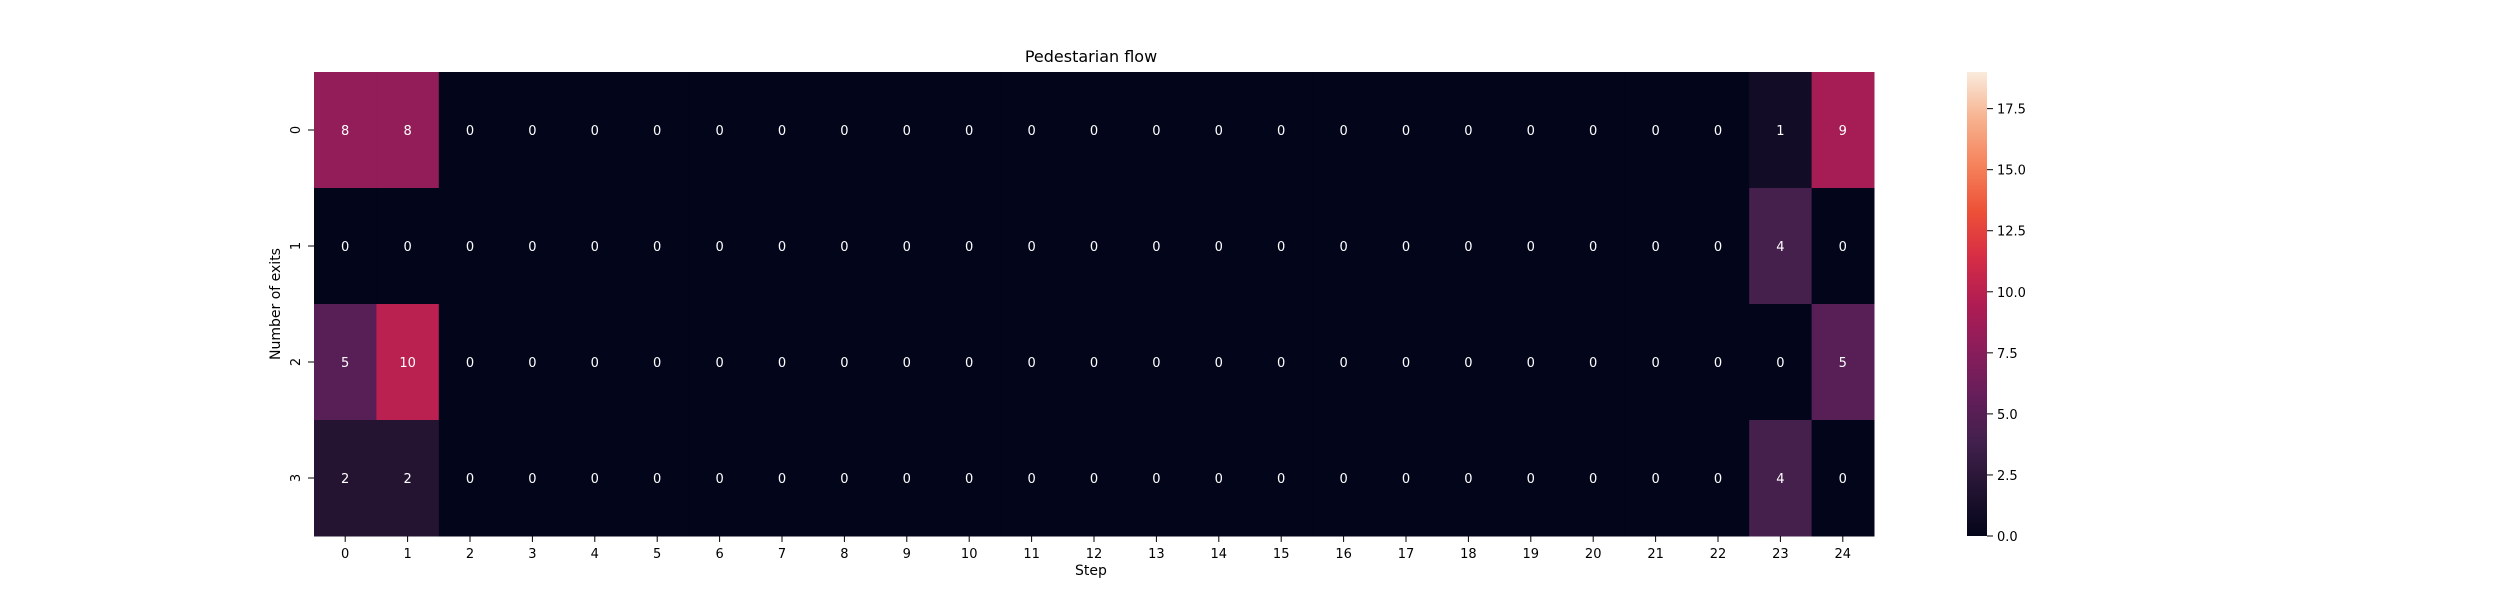 The height and width of the screenshot is (600, 2500). What do you see at coordinates (296, 246) in the screenshot?
I see `y-tick-label: 1` at bounding box center [296, 246].